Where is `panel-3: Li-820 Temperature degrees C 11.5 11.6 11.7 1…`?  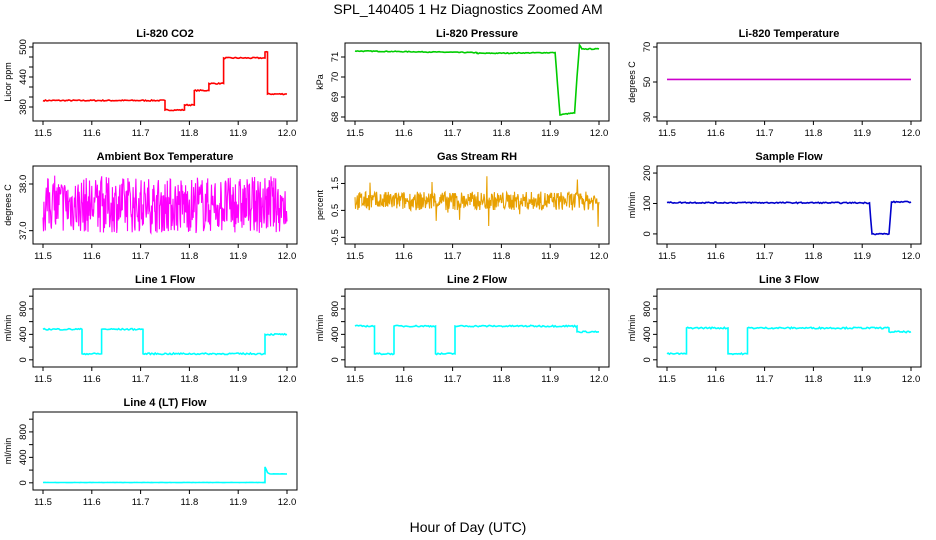
panel-3: Li-820 Temperature degrees C 11.5 11.6 11.7 1… is located at coordinates (774, 83).